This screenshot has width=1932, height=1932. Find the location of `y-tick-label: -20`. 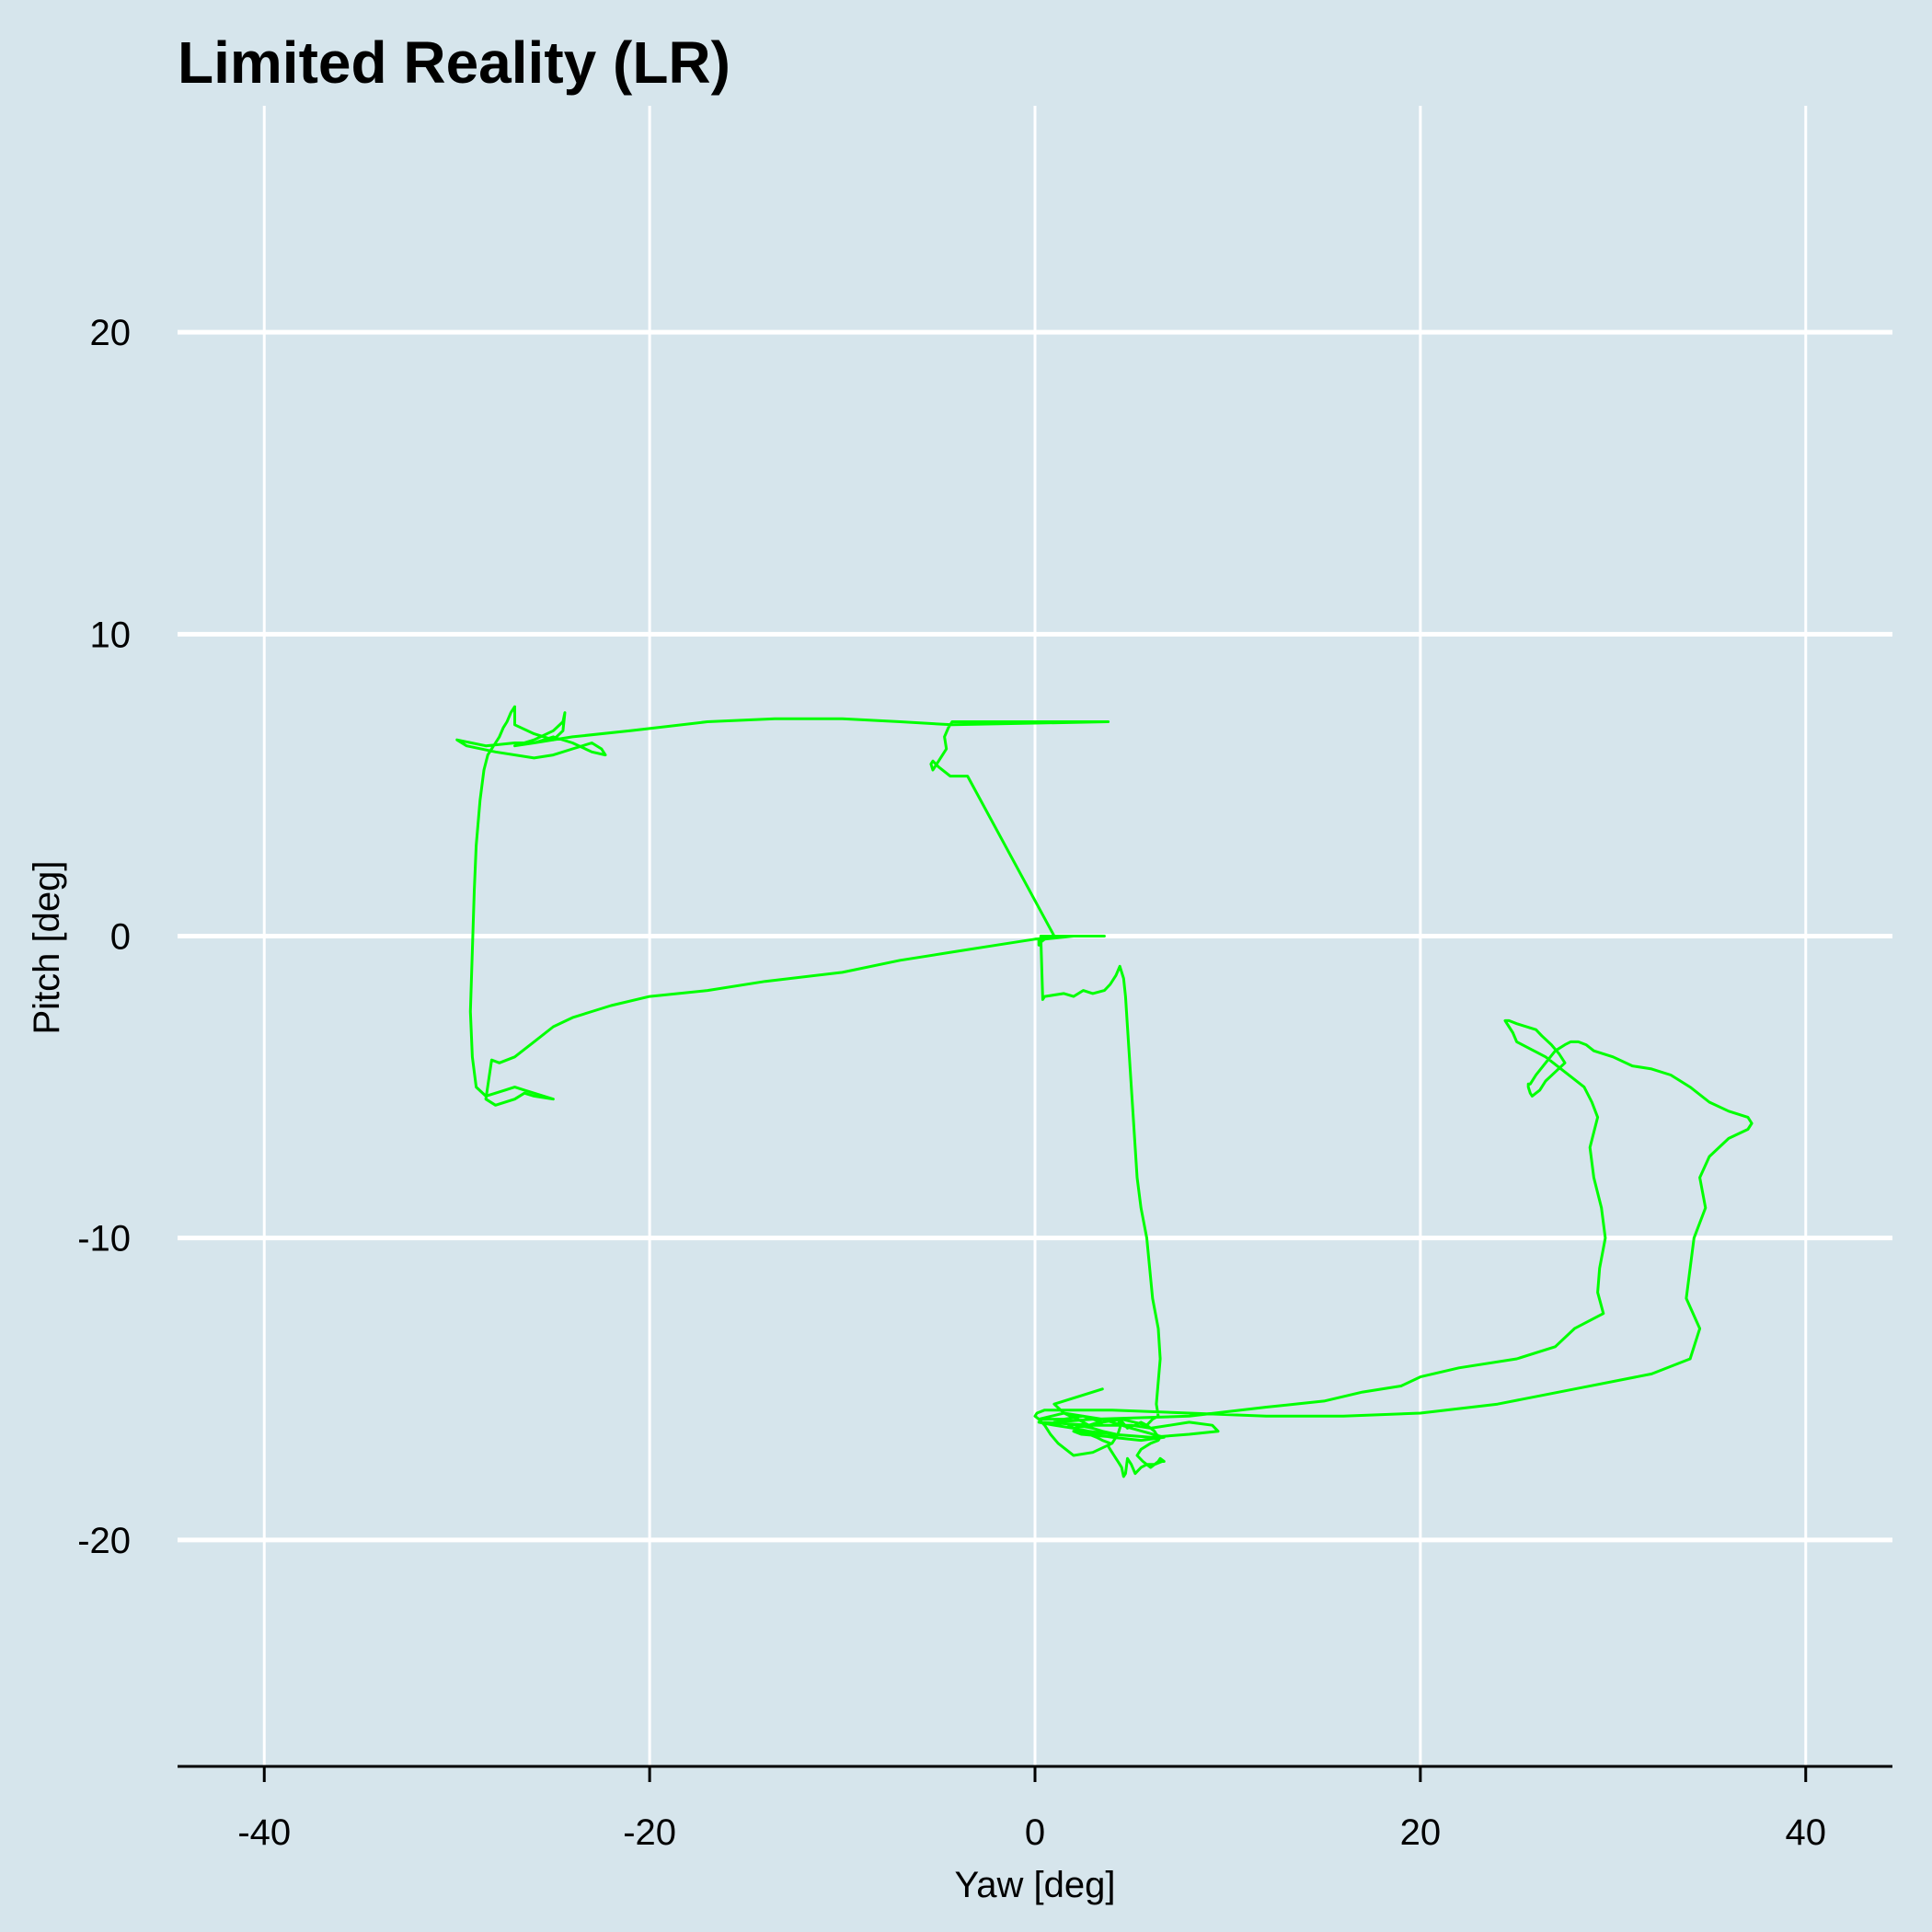

y-tick-label: -20 is located at coordinates (104, 1541).